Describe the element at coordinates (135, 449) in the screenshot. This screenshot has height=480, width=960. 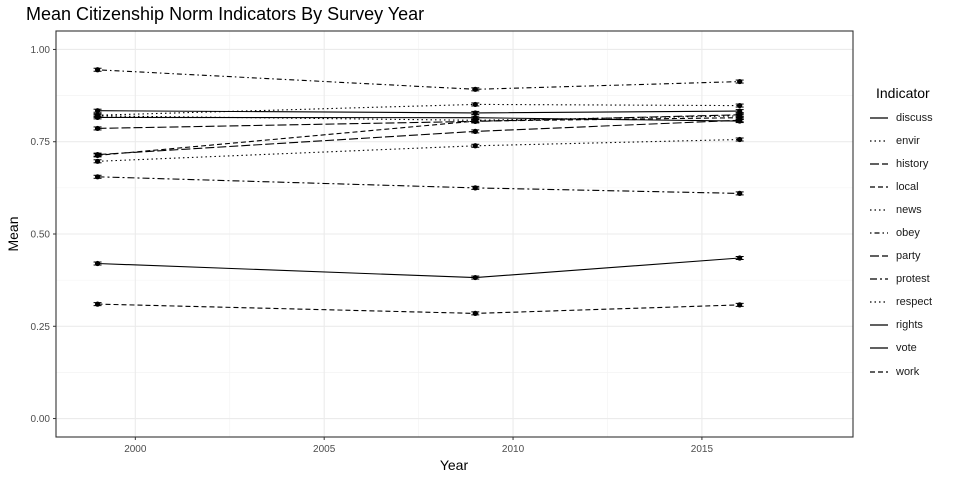
I see `x-tick-label: 2000` at that location.